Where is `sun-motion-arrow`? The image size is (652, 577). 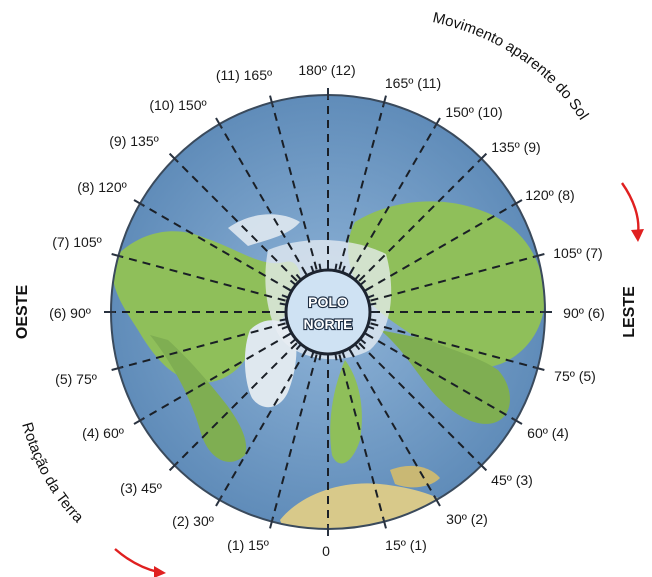
sun-motion-arrow is located at coordinates (632, 212).